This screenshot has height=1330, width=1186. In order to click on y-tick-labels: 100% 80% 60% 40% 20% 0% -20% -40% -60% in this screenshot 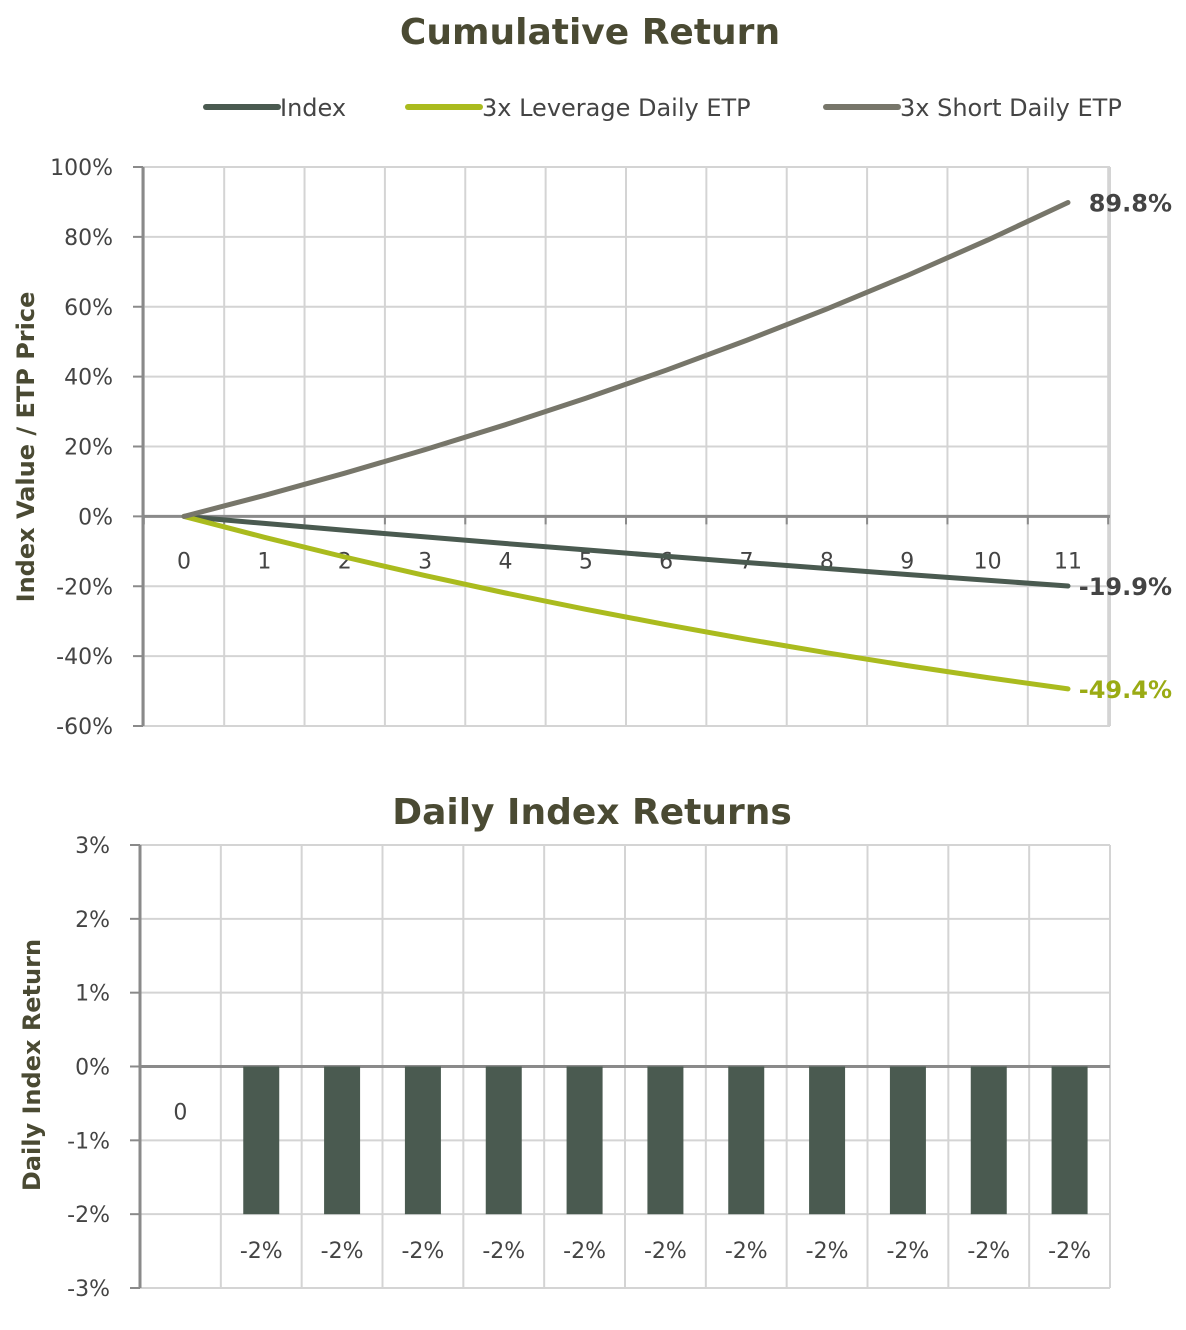, I will do `click(81, 448)`.